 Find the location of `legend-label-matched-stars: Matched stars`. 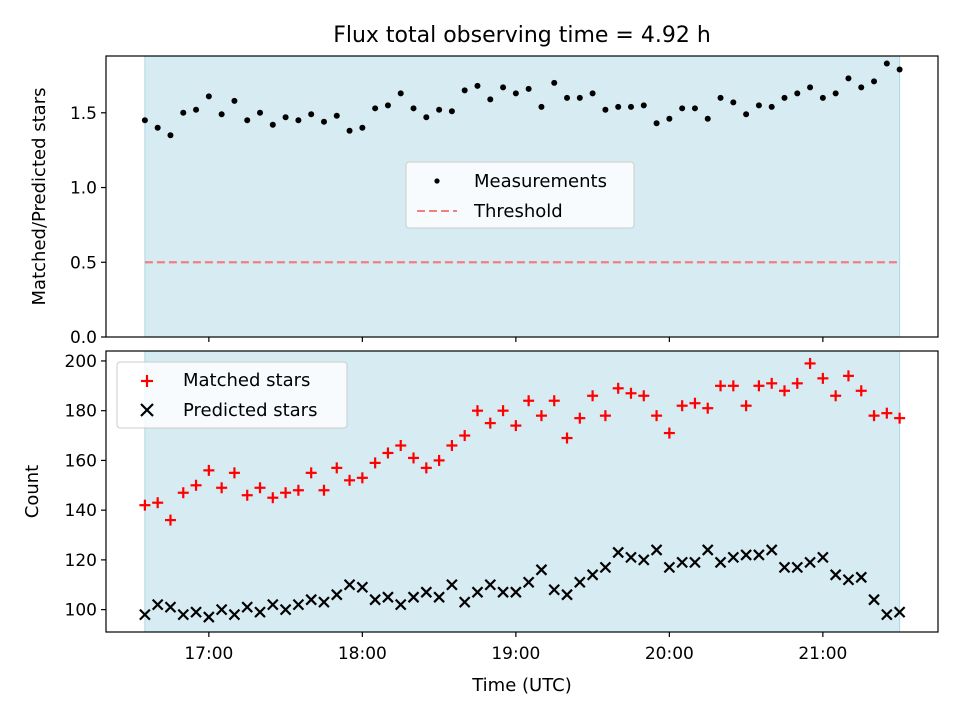

legend-label-matched-stars: Matched stars is located at coordinates (246, 380).